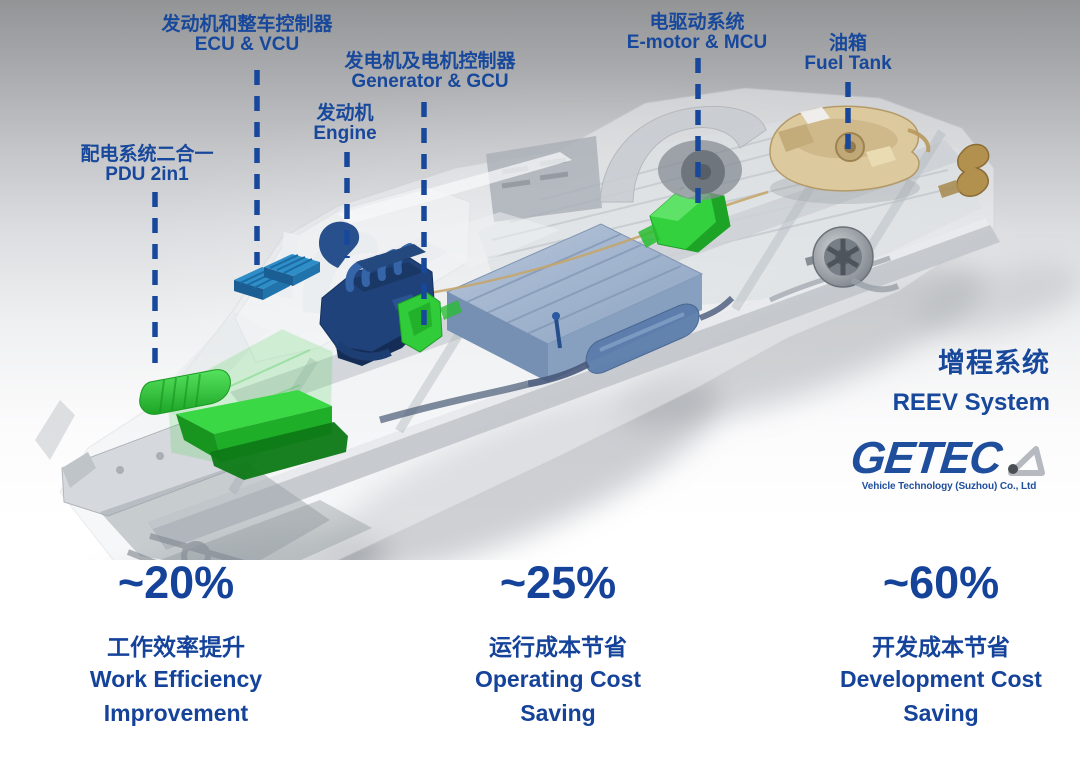  What do you see at coordinates (243, 424) in the screenshot?
I see `pdu-unit` at bounding box center [243, 424].